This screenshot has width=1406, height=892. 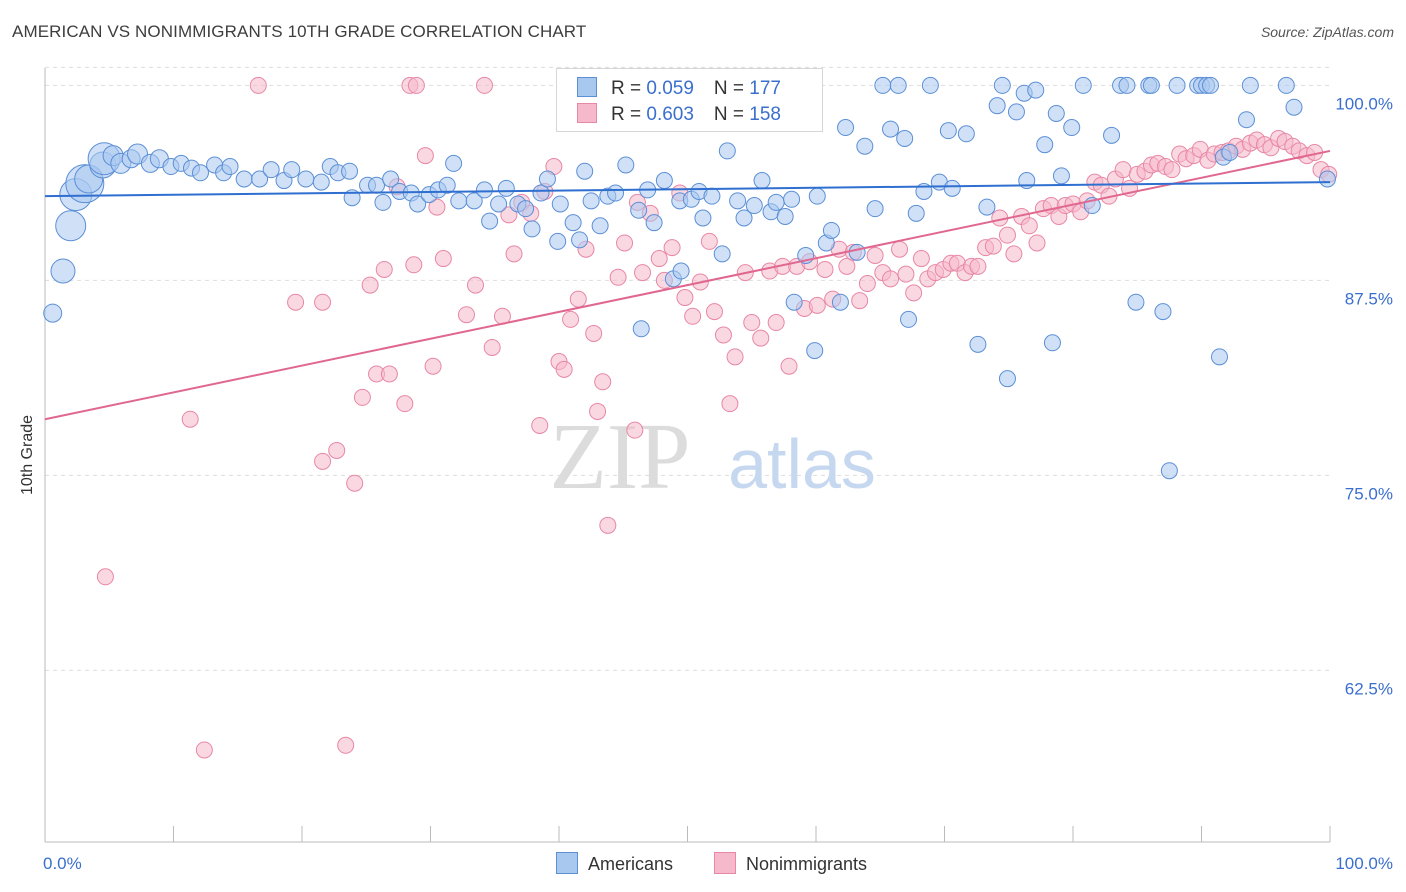 What do you see at coordinates (679, 88) in the screenshot?
I see `legend-row-americans: R = 0.059 N = 177` at bounding box center [679, 88].